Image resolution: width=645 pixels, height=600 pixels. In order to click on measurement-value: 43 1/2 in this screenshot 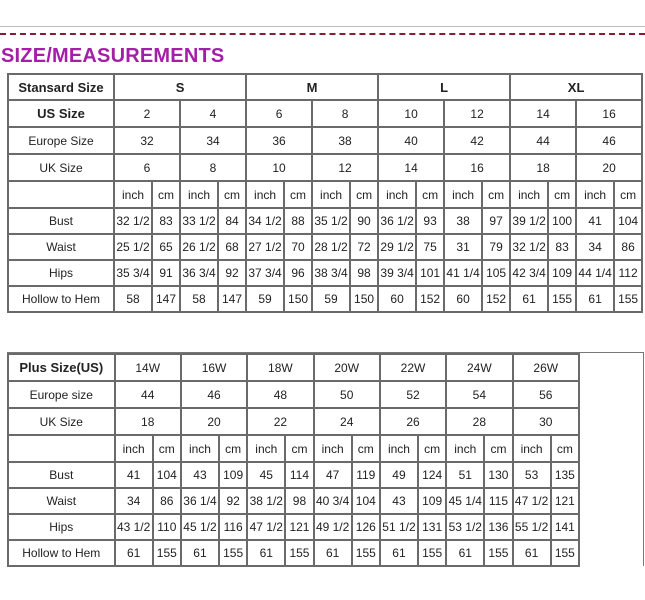, I will do `click(133, 527)`.